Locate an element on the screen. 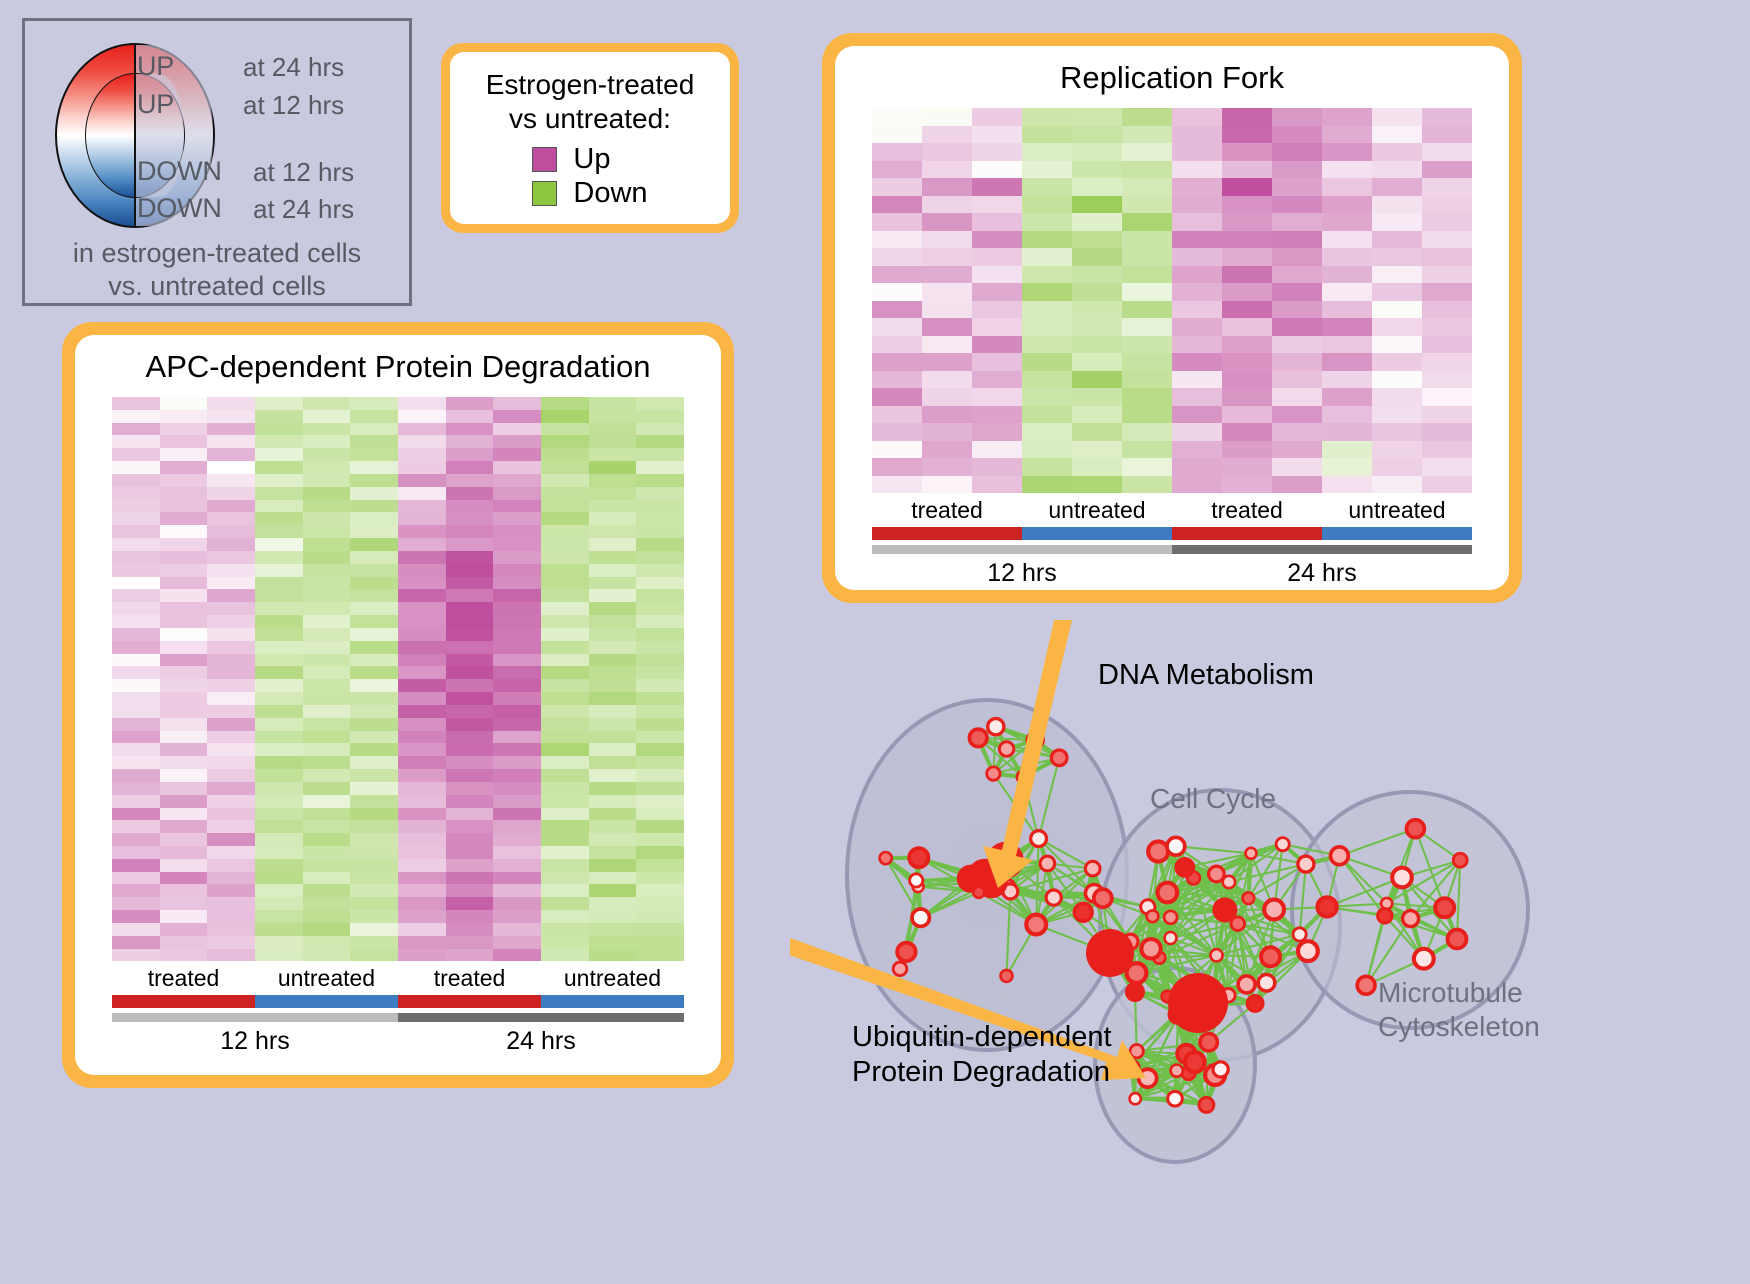 The height and width of the screenshot is (1284, 1750). updown-swatch-up is located at coordinates (544, 159).